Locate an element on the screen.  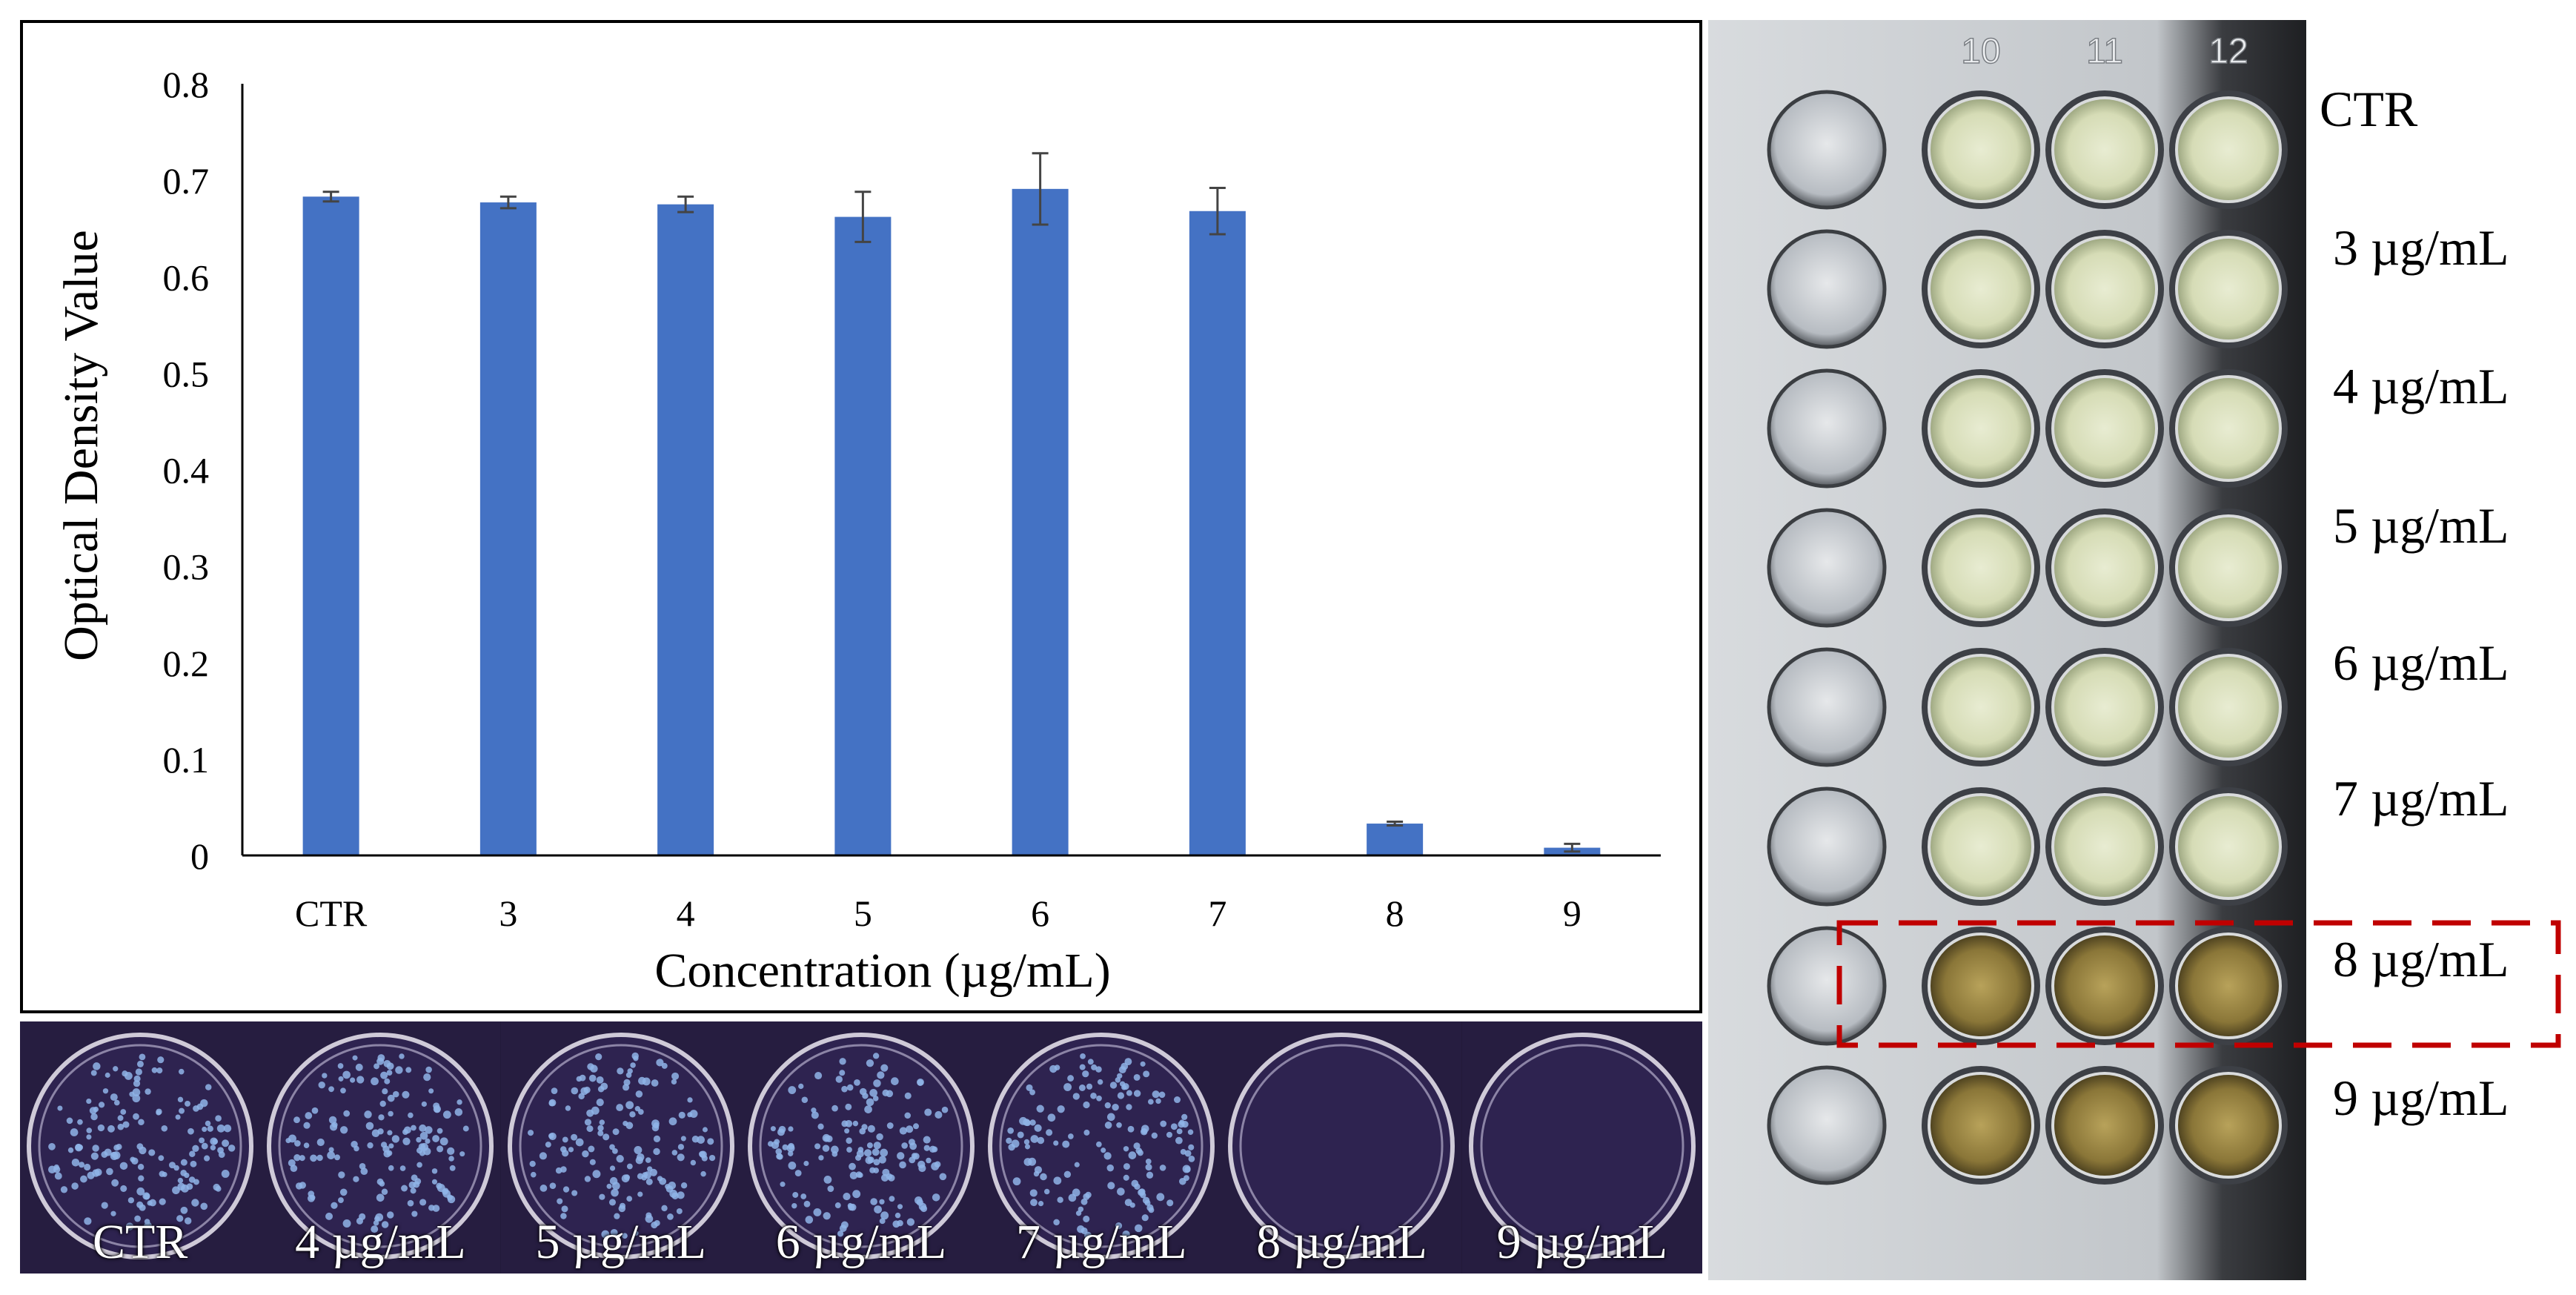
well-plate-column-labels: 10 11 12 is located at coordinates (2105, 51).